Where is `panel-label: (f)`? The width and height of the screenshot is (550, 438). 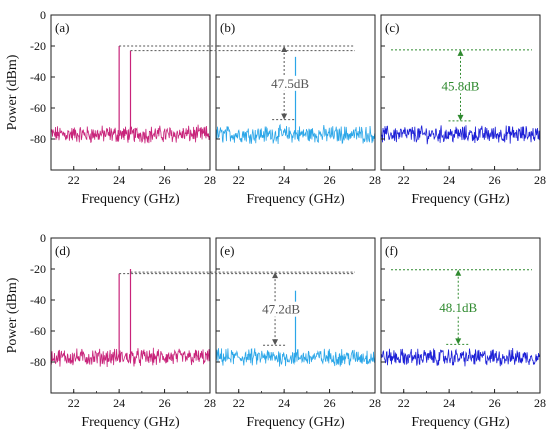
panel-label: (f) is located at coordinates (391, 250).